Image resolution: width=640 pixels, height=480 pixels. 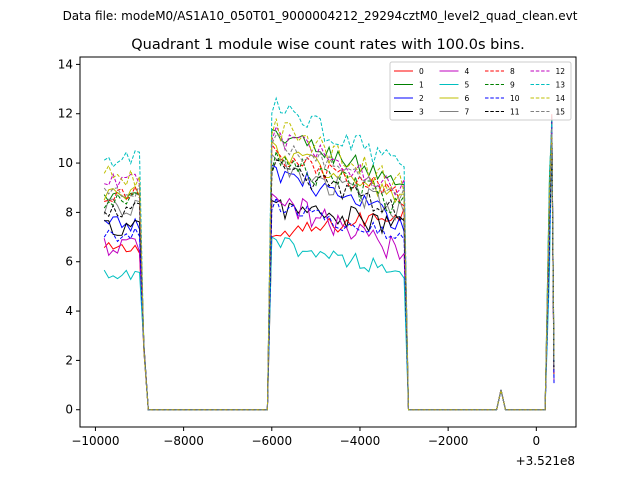 What do you see at coordinates (512, 85) in the screenshot?
I see `legend-label: 9` at bounding box center [512, 85].